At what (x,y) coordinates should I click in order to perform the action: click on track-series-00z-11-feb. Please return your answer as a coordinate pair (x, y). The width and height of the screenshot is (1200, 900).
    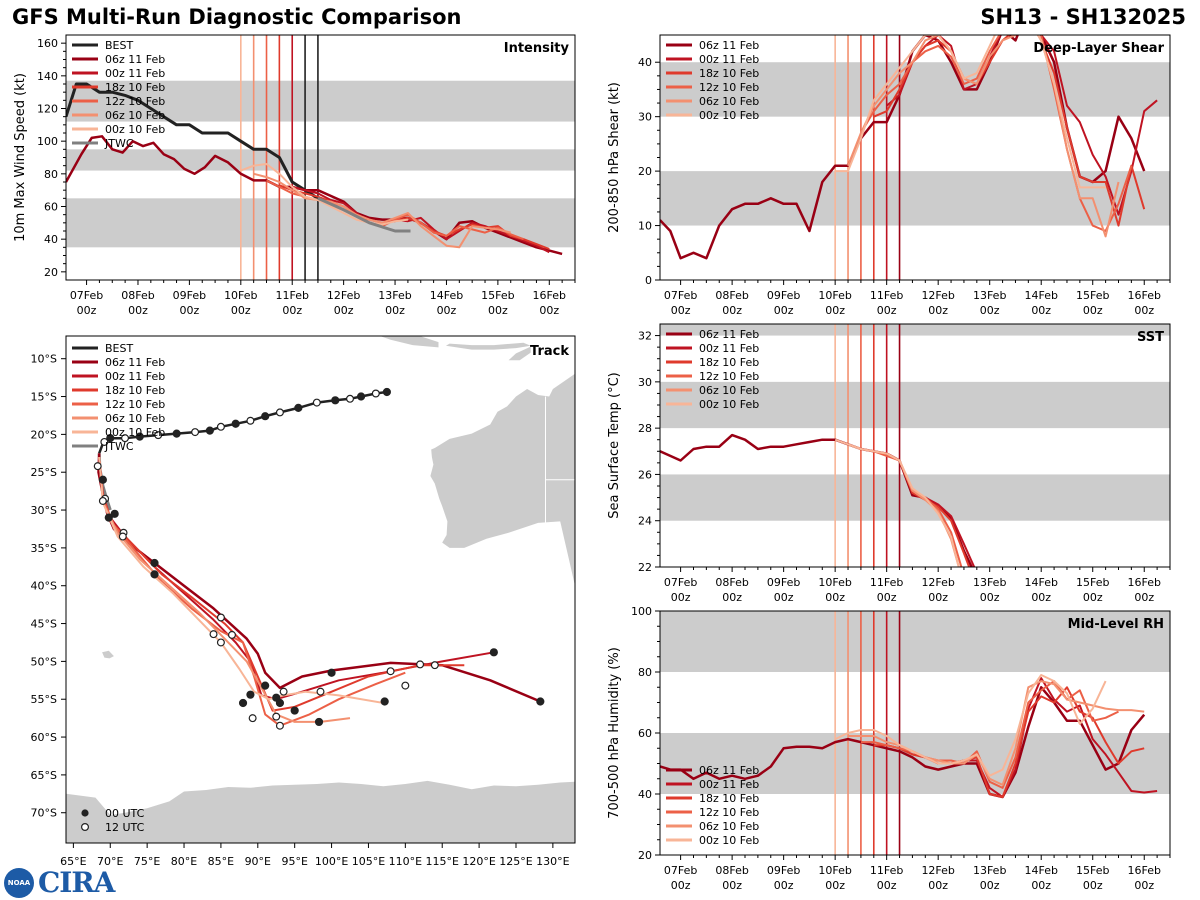
    Looking at the image, I should click on (296, 579).